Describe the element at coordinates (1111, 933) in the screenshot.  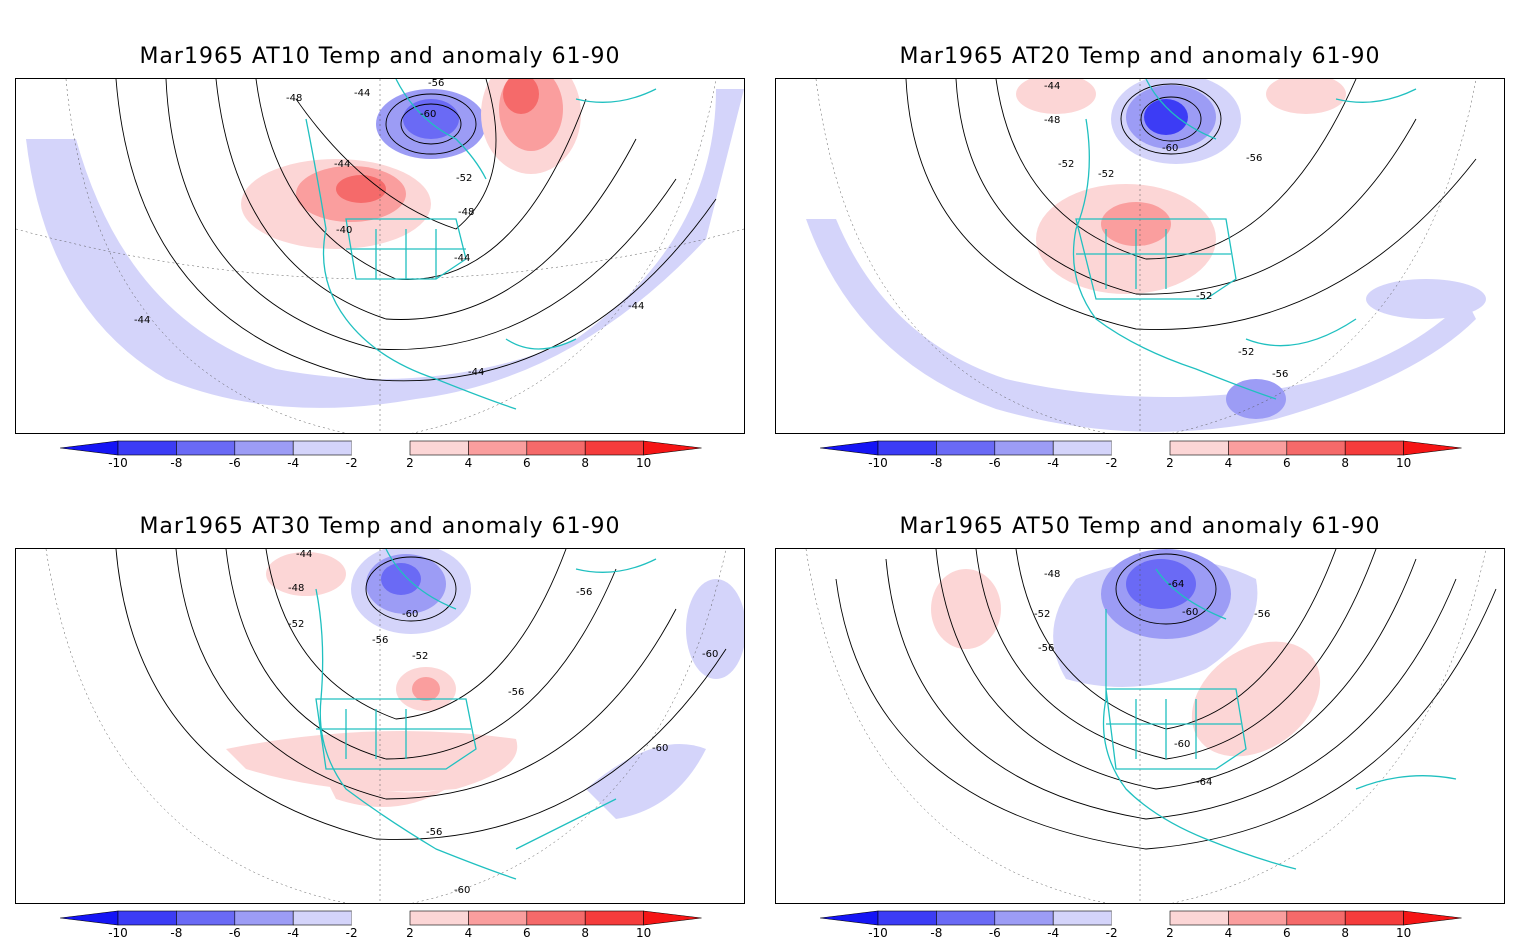
I see `colorbar-tick-label: -2` at that location.